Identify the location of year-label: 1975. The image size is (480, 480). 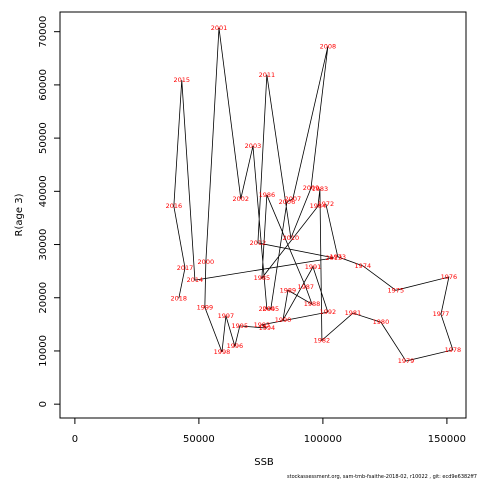
(396, 290).